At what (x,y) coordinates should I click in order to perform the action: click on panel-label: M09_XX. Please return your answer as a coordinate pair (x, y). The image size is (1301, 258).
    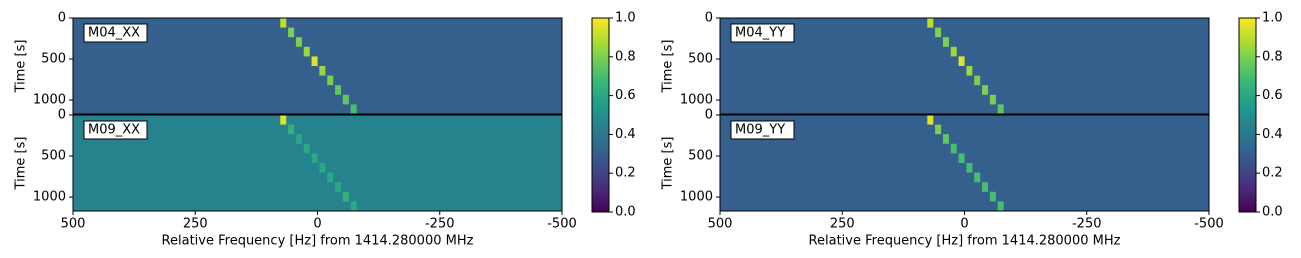
    Looking at the image, I should click on (114, 130).